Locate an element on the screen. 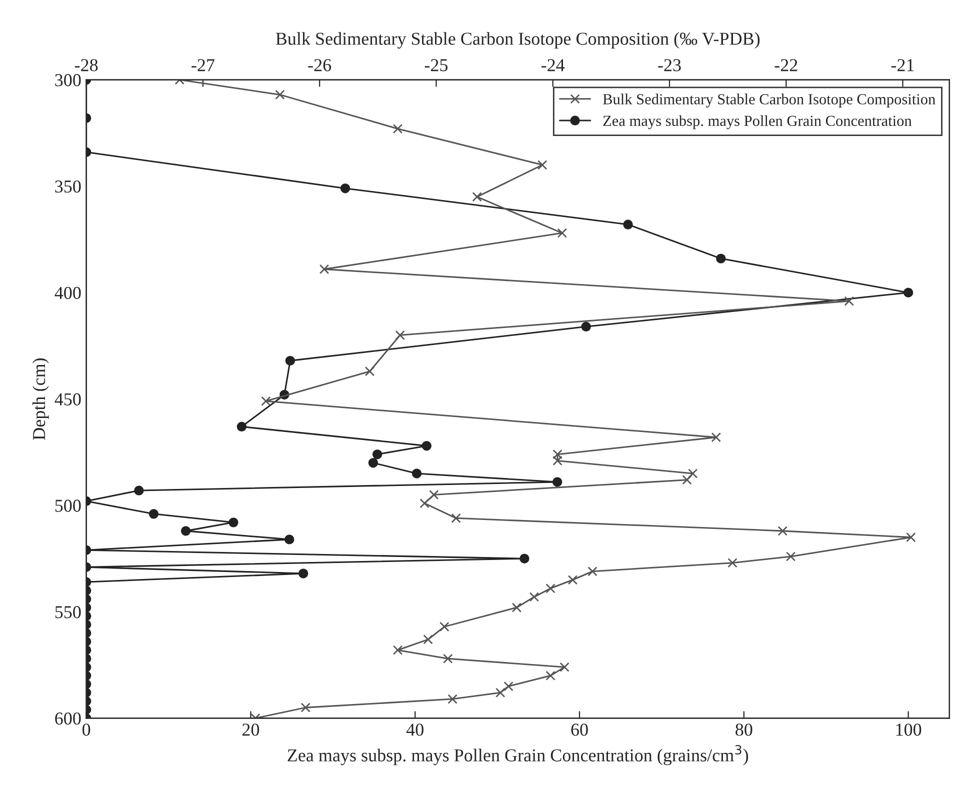 The width and height of the screenshot is (959, 798). x-tick-label: 100 is located at coordinates (909, 730).